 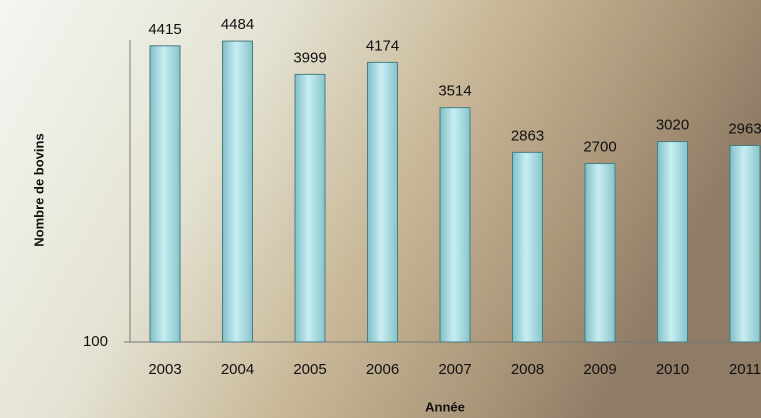 What do you see at coordinates (672, 369) in the screenshot?
I see `x-tick-label: 2010` at bounding box center [672, 369].